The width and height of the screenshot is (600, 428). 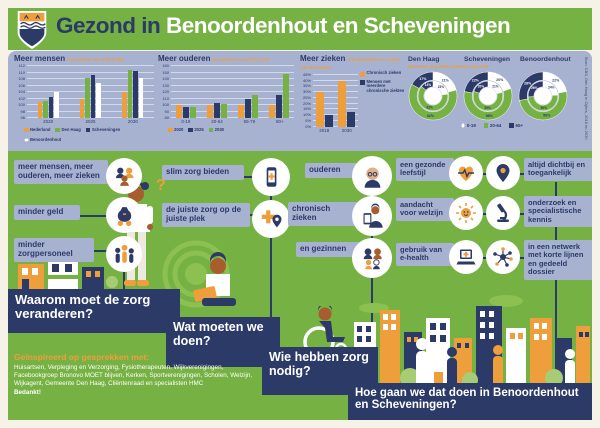 What do you see at coordinates (492, 125) in the screenshot?
I see `donut-legend: 0-19 20-64 65+` at bounding box center [492, 125].